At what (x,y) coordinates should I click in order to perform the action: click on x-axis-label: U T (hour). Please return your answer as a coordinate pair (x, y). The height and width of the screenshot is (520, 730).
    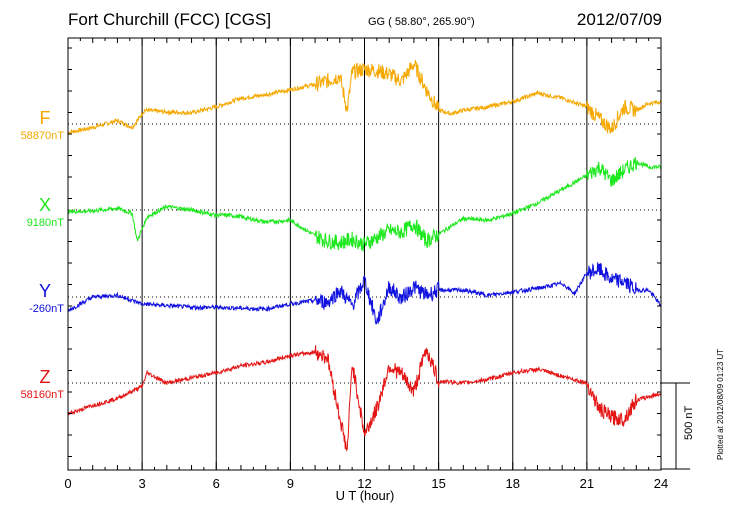
    Looking at the image, I should click on (365, 495).